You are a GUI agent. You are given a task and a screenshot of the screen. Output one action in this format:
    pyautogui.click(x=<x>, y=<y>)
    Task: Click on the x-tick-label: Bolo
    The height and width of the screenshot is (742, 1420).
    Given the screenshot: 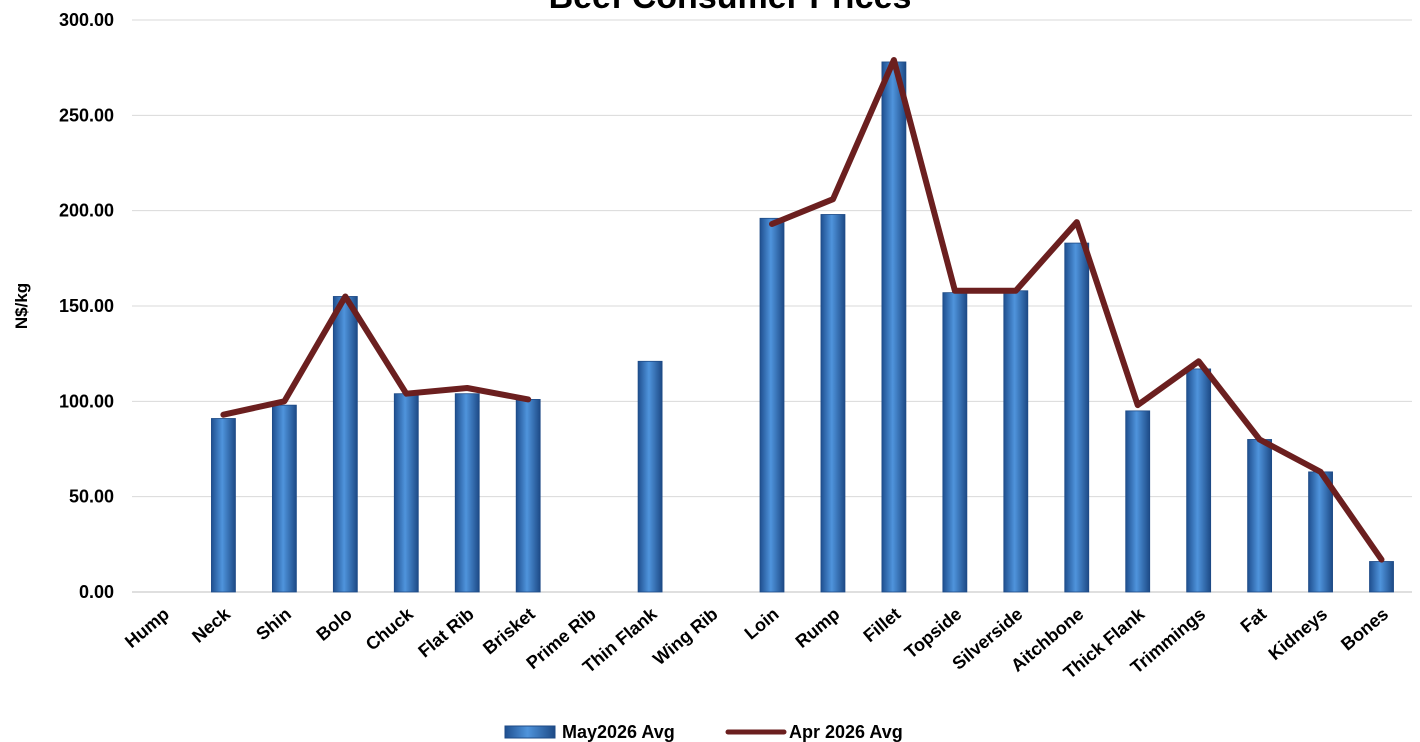 What is the action you would take?
    pyautogui.click(x=333, y=624)
    